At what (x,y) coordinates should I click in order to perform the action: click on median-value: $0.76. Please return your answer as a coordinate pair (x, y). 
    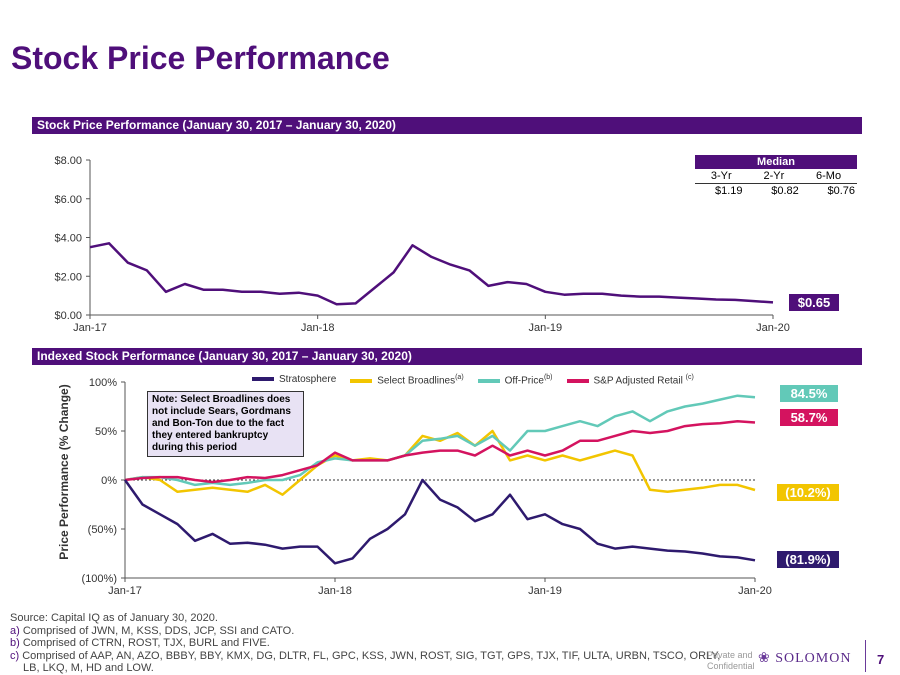
    Looking at the image, I should click on (841, 191).